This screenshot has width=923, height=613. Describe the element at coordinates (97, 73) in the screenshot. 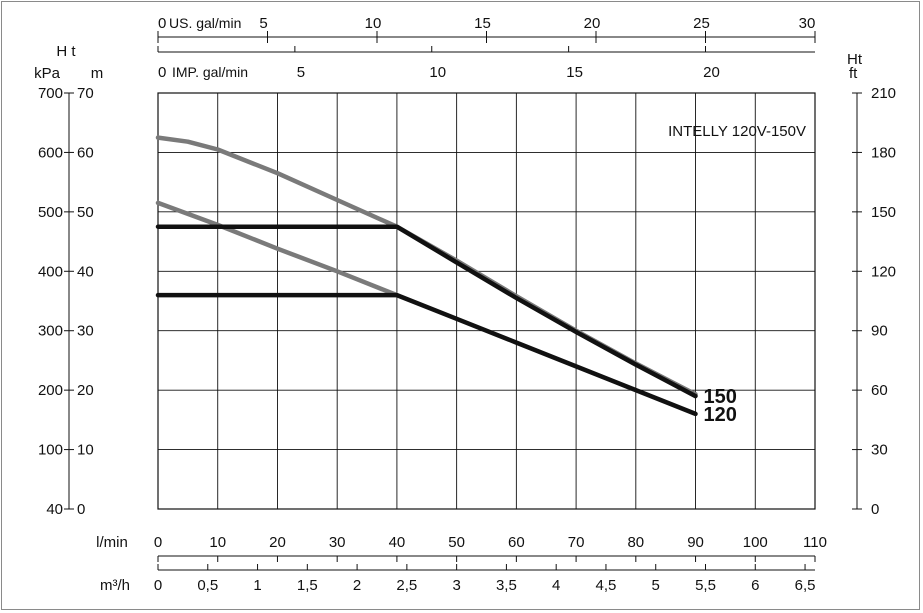

I see `m-axis-label: m` at that location.